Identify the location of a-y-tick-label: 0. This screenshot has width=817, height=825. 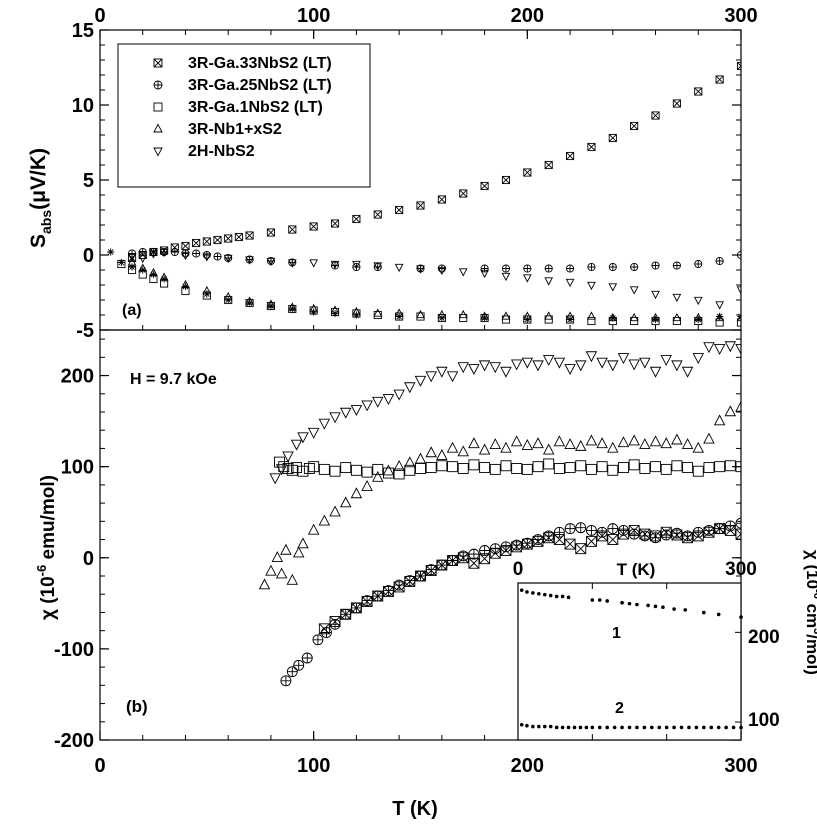
(88, 256).